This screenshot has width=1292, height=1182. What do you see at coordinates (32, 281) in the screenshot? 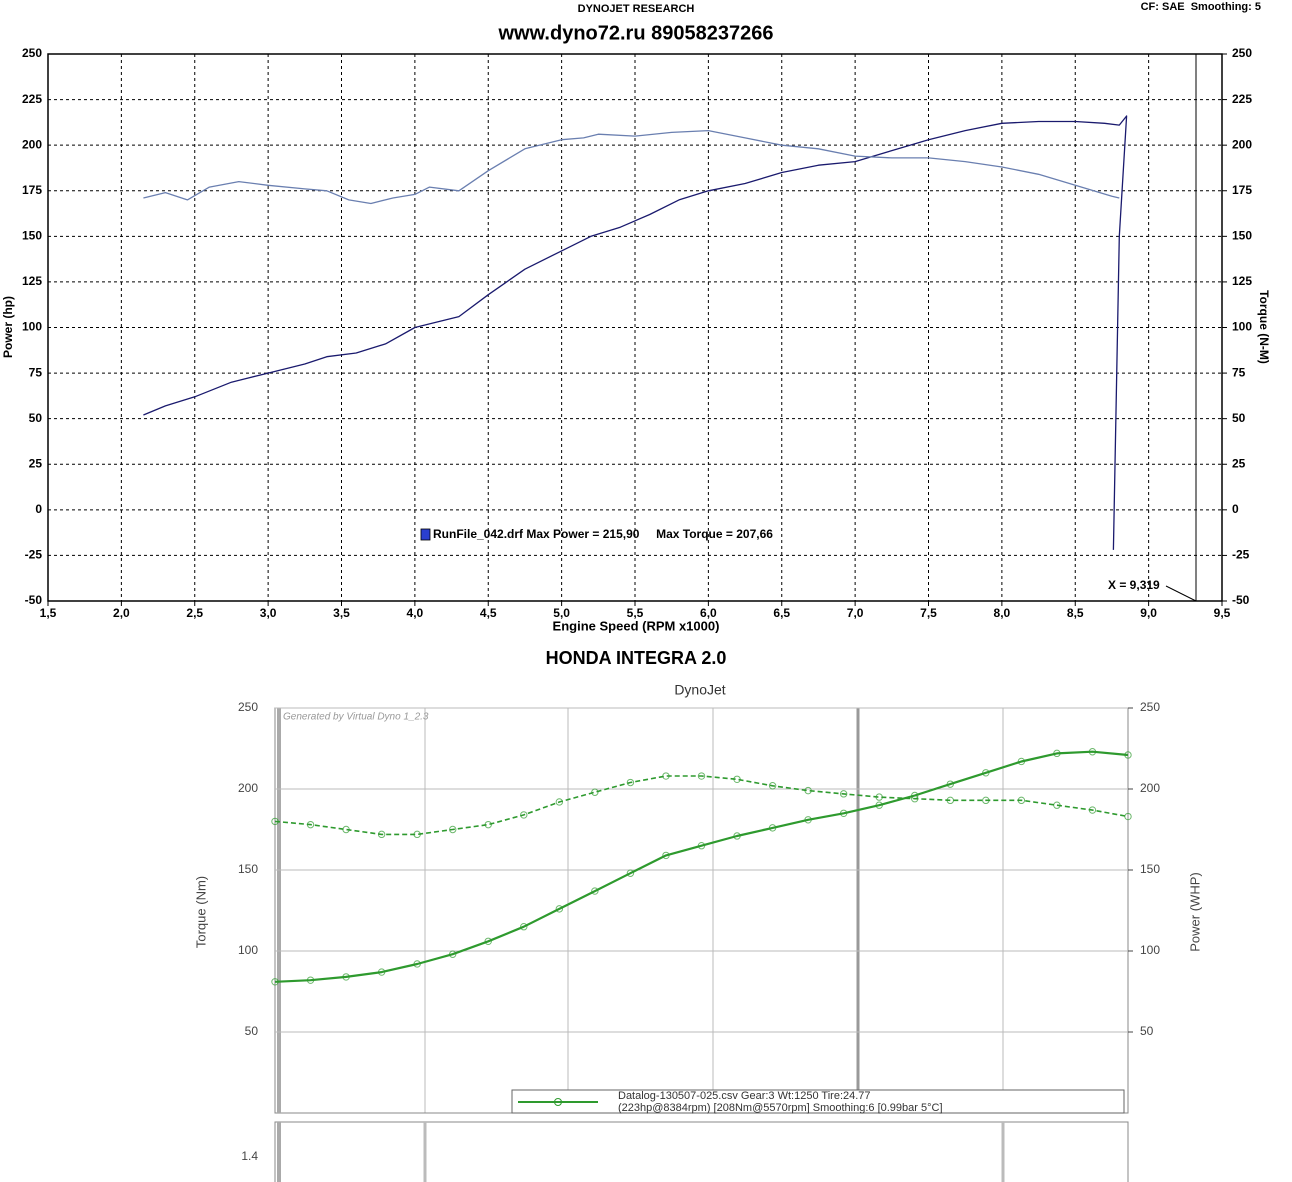
I see `y-tick-label: 125` at bounding box center [32, 281].